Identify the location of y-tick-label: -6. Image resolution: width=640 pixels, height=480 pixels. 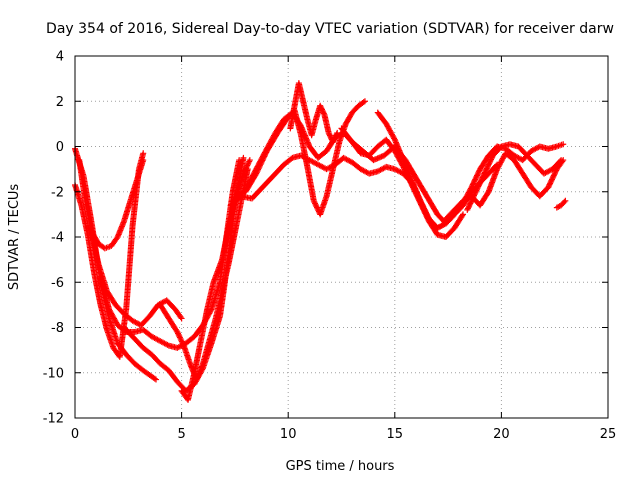
(57, 283).